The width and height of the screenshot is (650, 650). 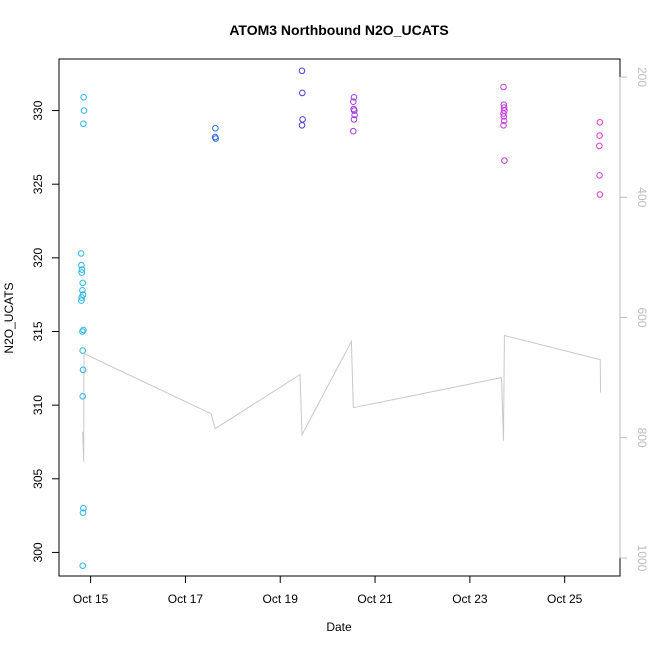 What do you see at coordinates (642, 77) in the screenshot?
I see `y2-tick-label: 200` at bounding box center [642, 77].